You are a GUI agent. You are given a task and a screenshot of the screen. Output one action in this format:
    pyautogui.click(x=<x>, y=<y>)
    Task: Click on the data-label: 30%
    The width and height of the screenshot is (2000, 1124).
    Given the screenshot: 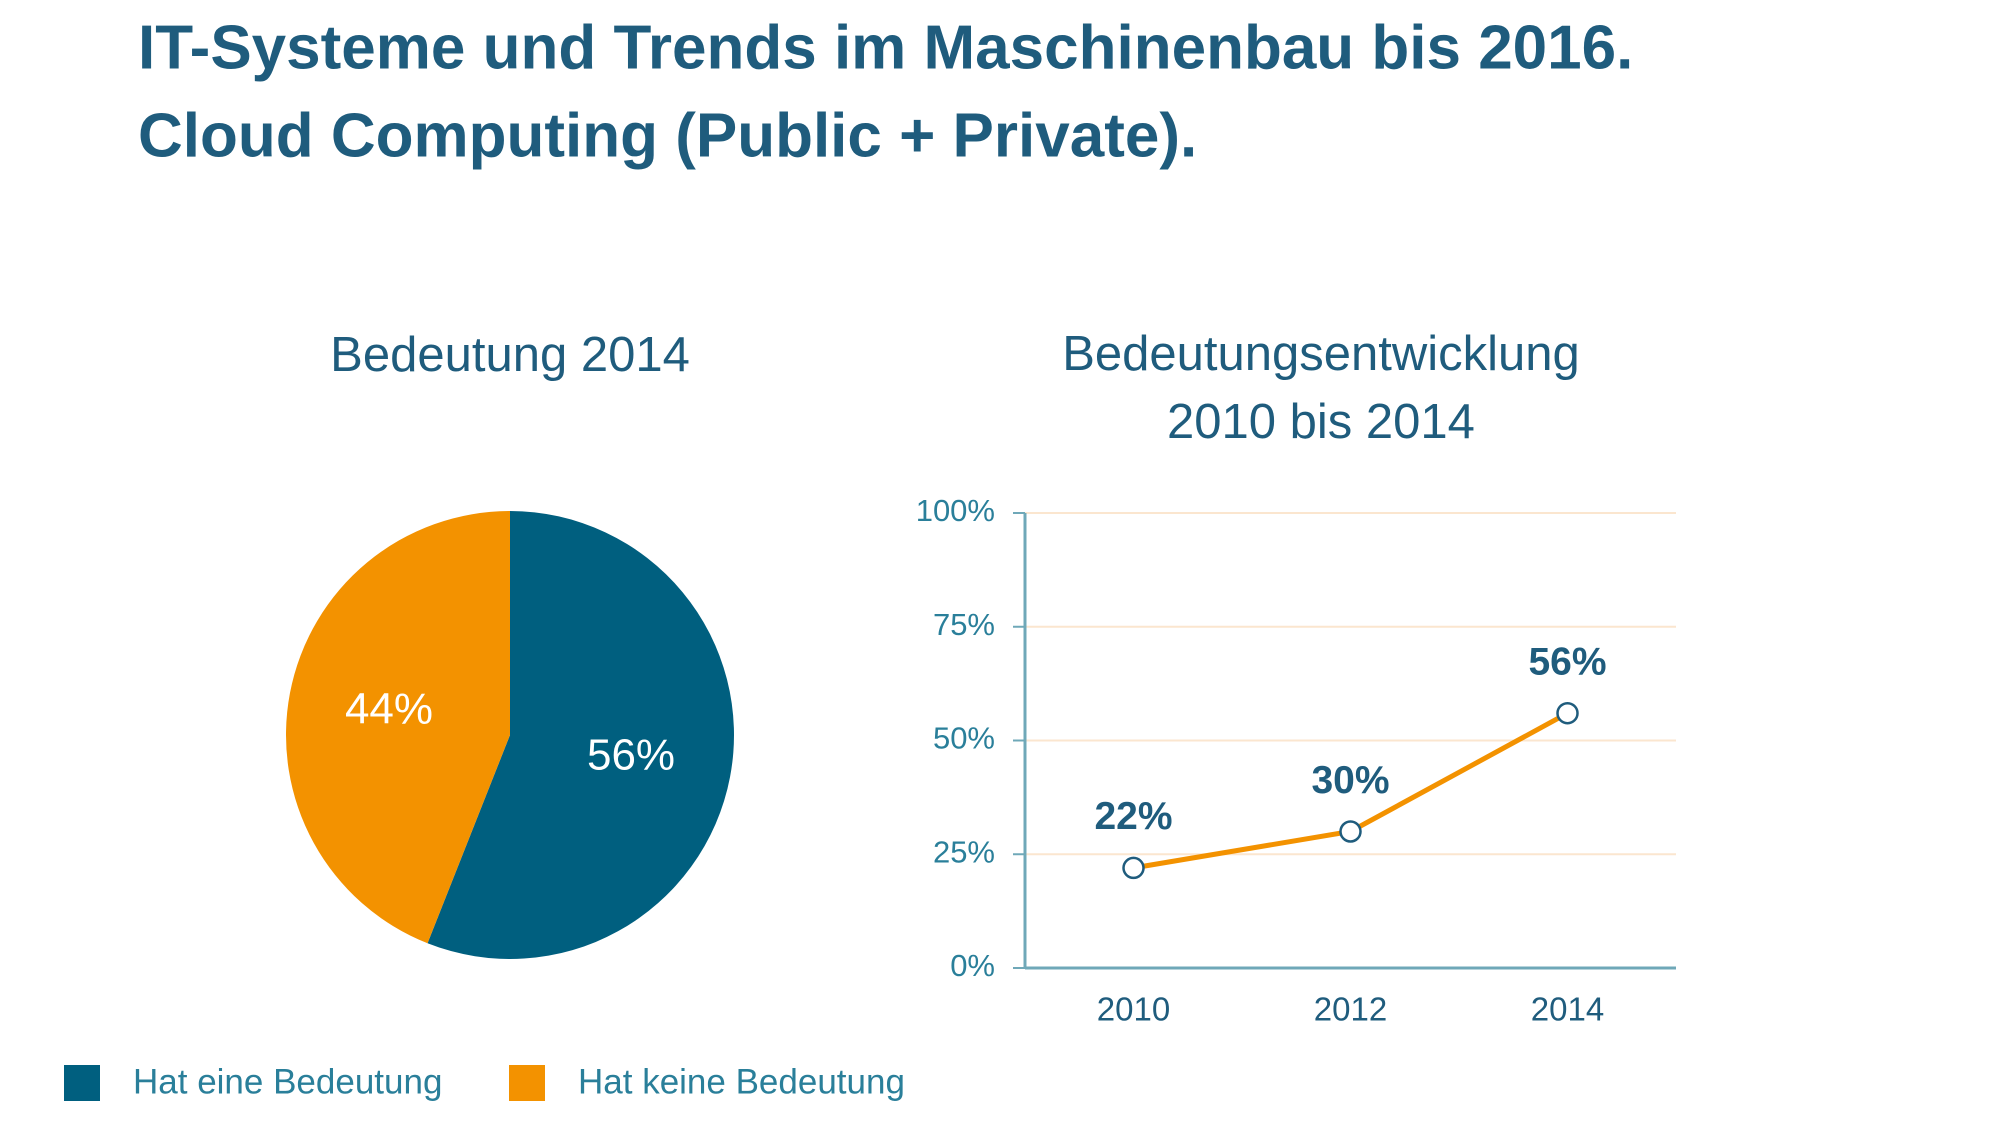 What is the action you would take?
    pyautogui.click(x=1350, y=780)
    